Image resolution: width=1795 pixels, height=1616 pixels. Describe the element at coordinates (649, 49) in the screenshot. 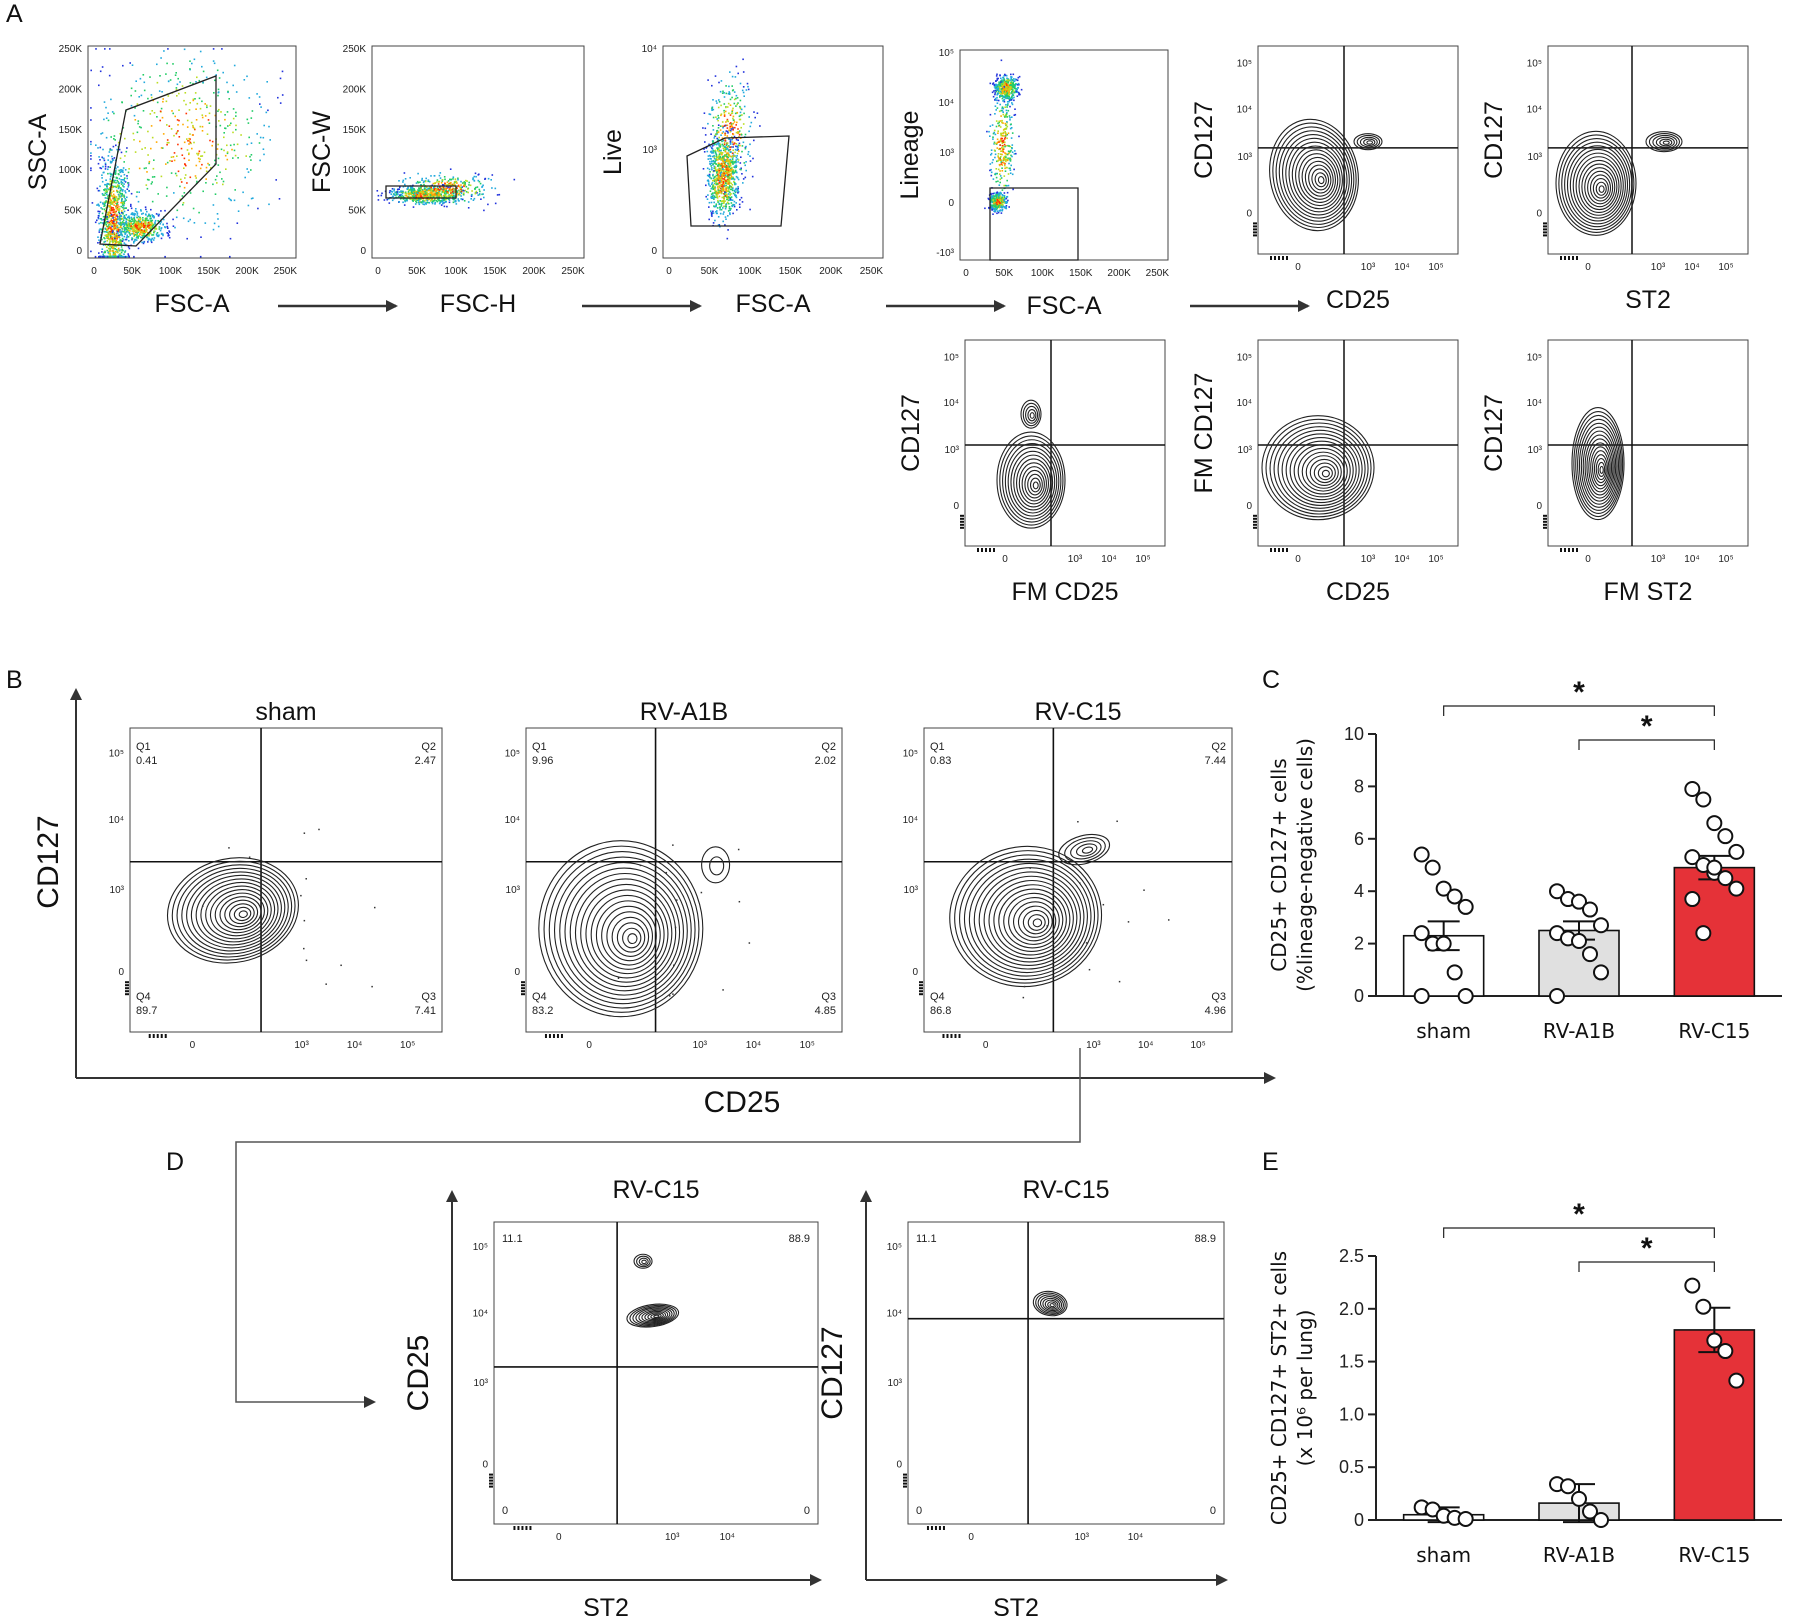

I see `y-tick-label: 10⁴` at that location.